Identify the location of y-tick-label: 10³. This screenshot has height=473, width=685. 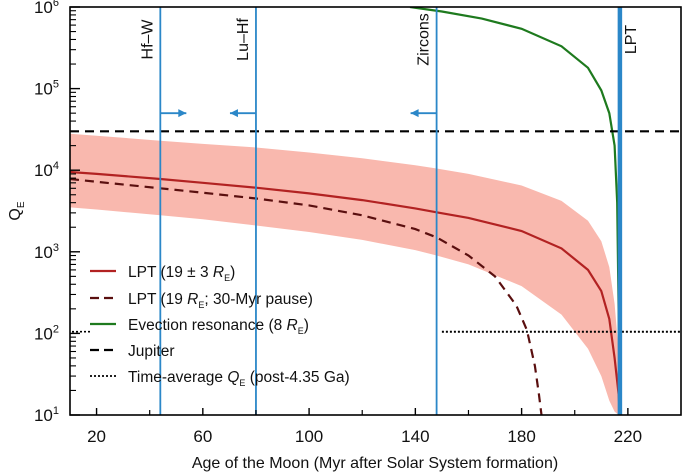
(46, 252).